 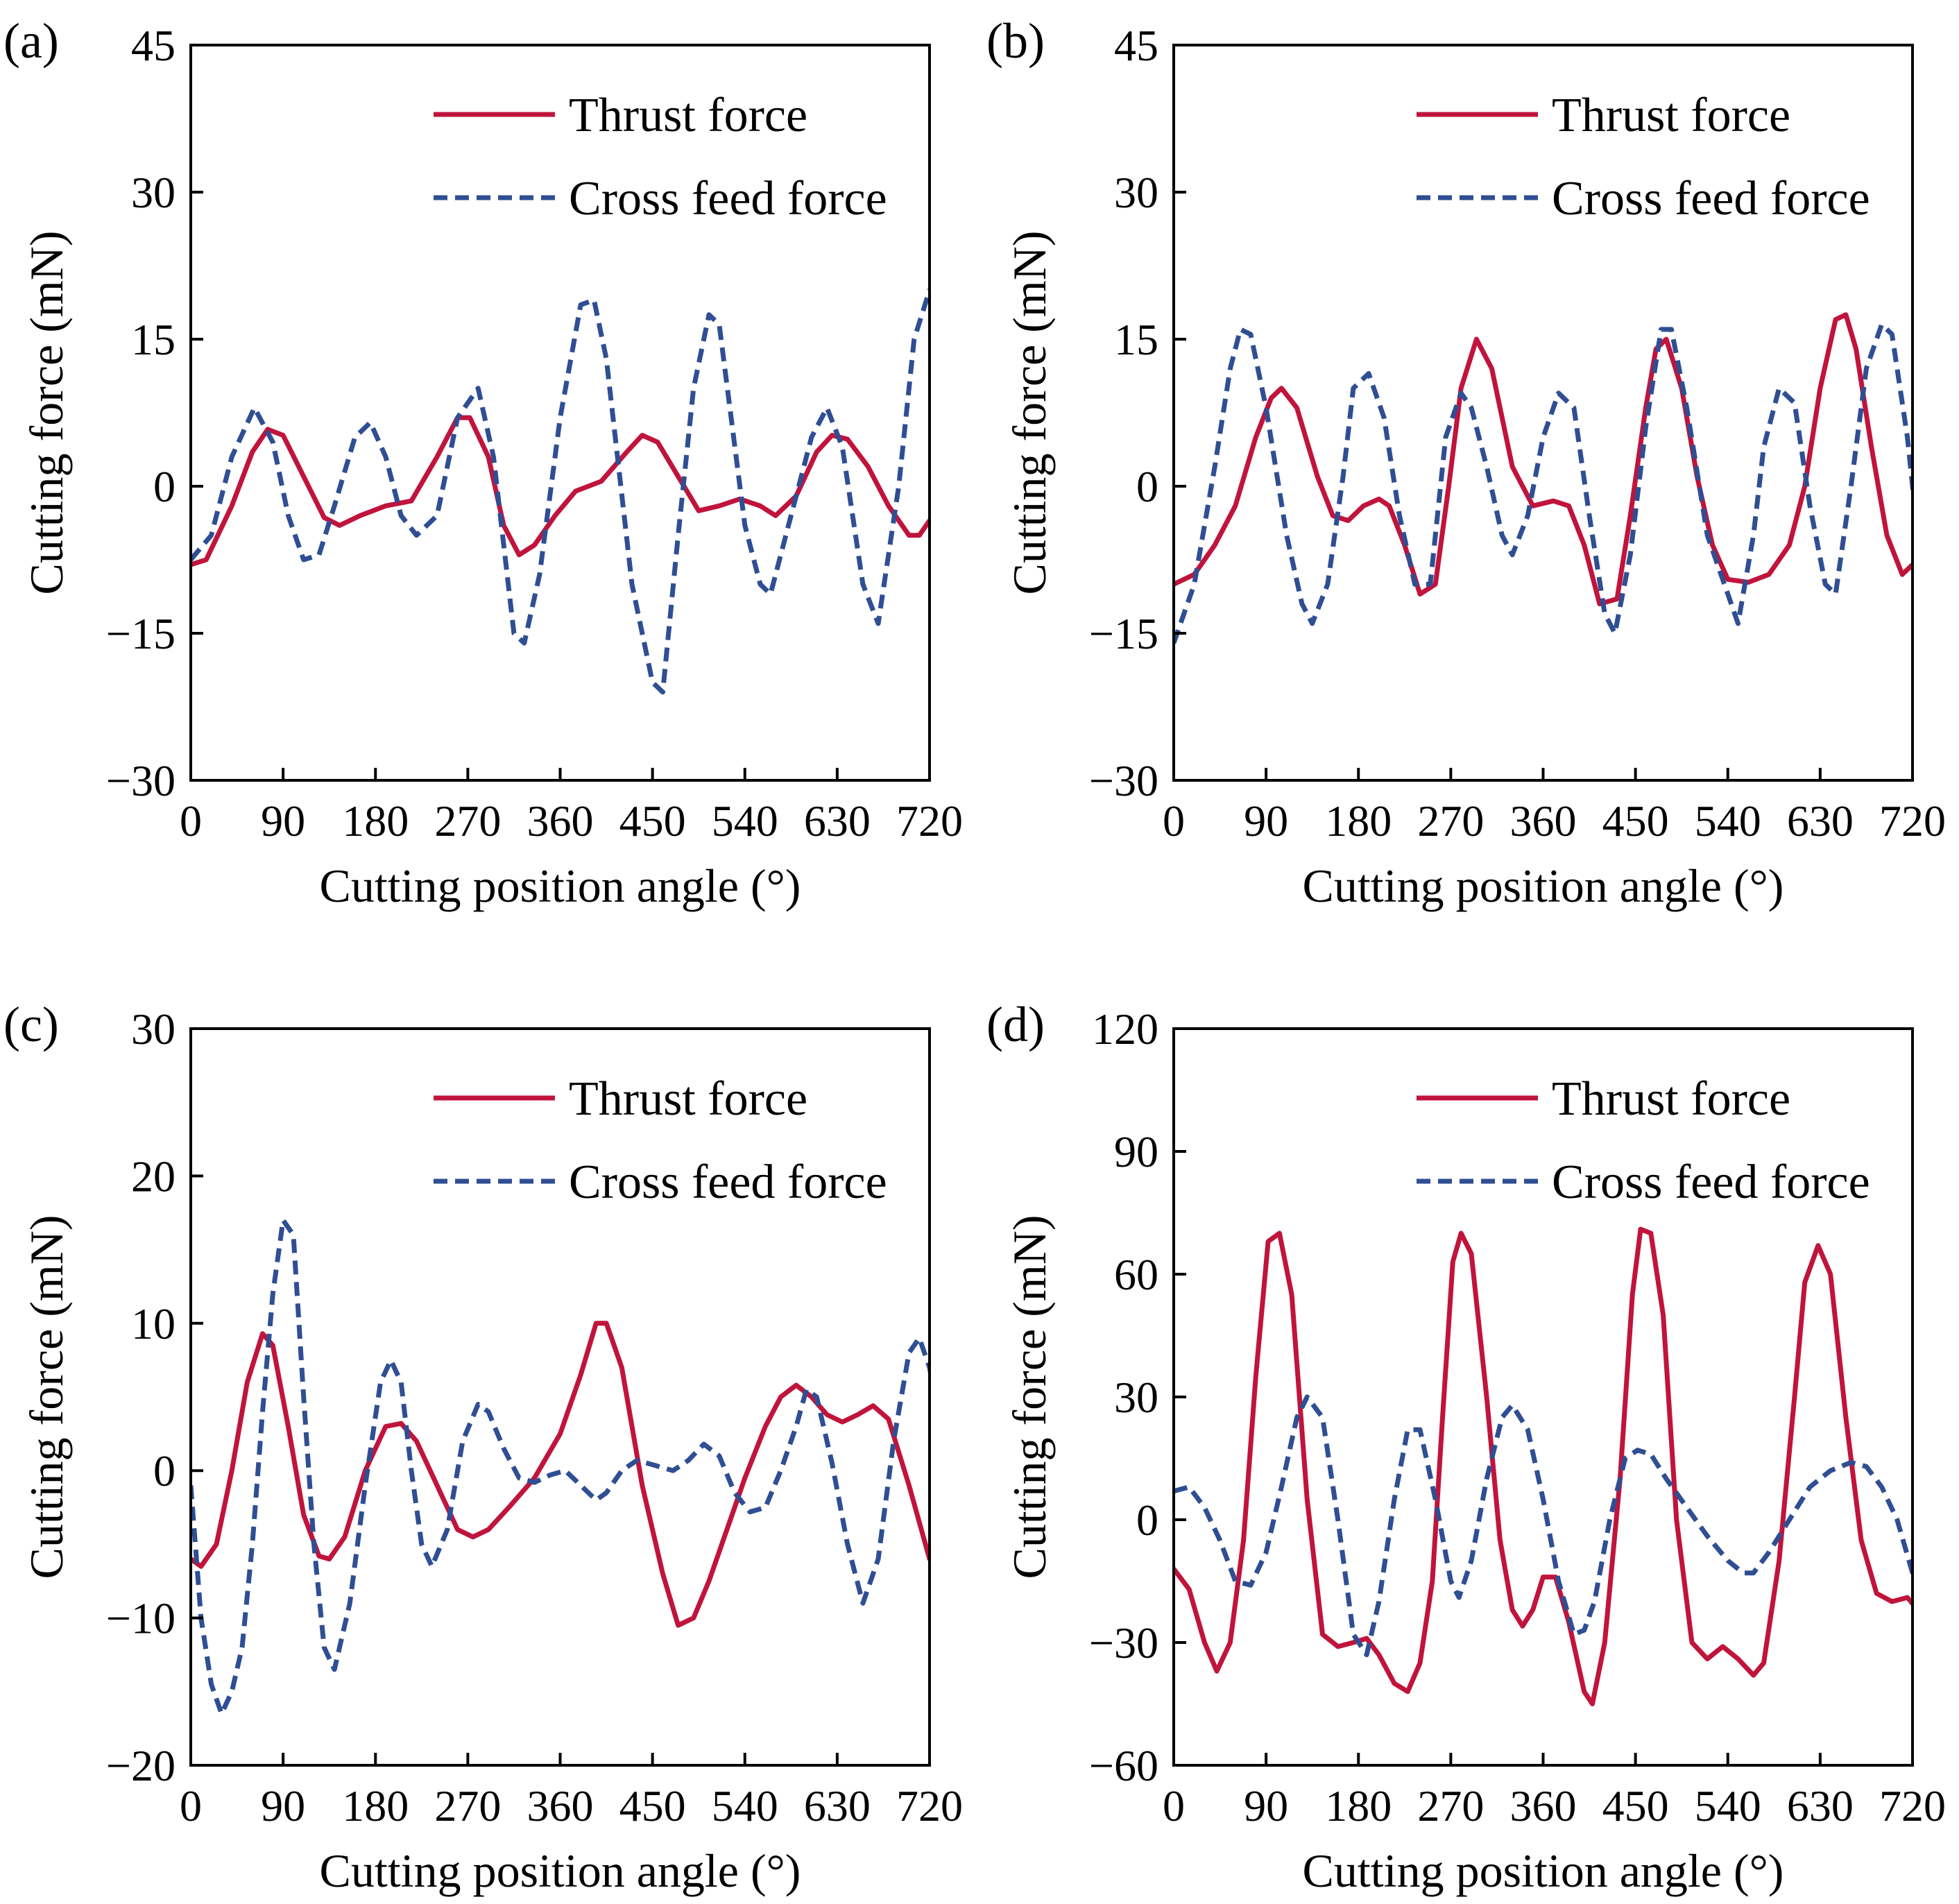 What do you see at coordinates (153, 1176) in the screenshot?
I see `y-tick-label: 20` at bounding box center [153, 1176].